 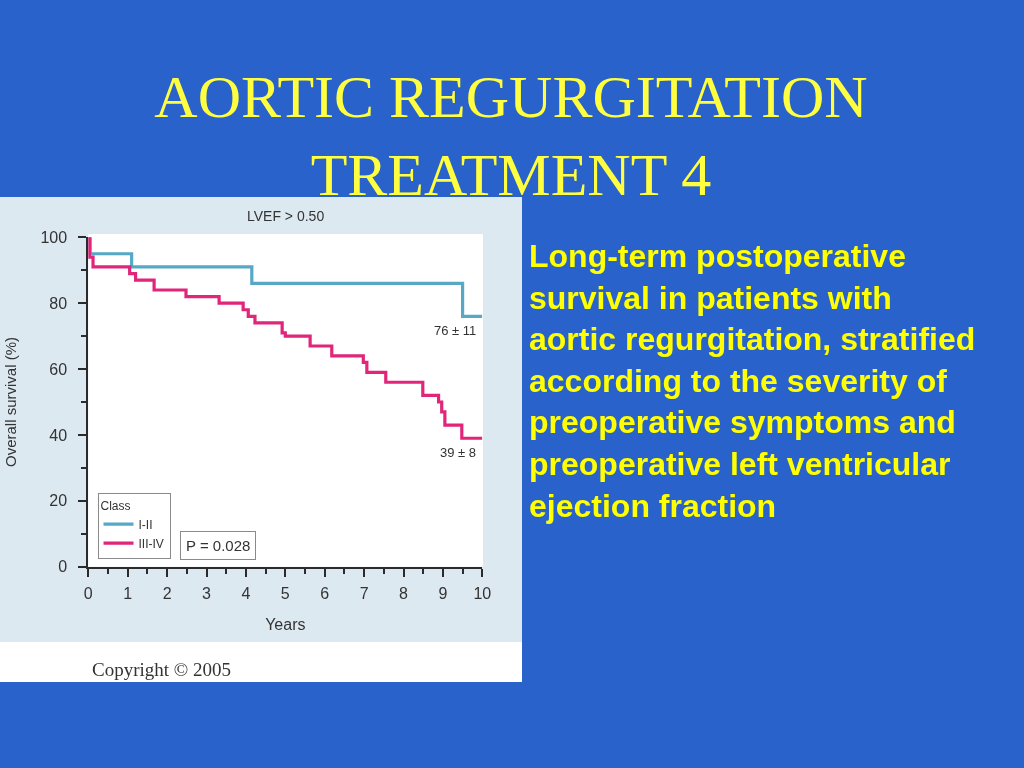 What do you see at coordinates (161, 669) in the screenshot?
I see `text: Copyright © 2005` at bounding box center [161, 669].